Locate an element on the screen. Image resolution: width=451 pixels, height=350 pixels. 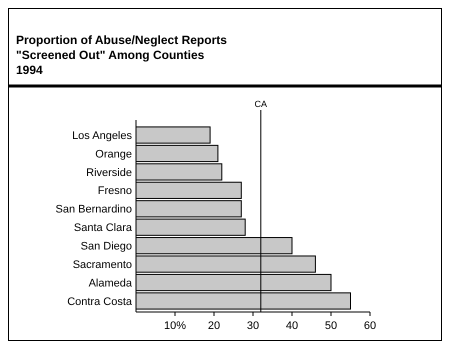
x-tick-label: 30 is located at coordinates (253, 326).